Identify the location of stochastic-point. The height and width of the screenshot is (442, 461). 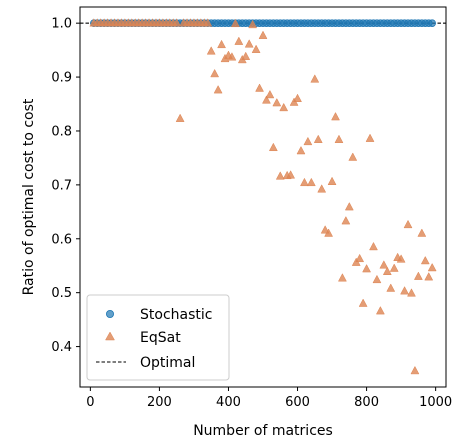
(432, 23).